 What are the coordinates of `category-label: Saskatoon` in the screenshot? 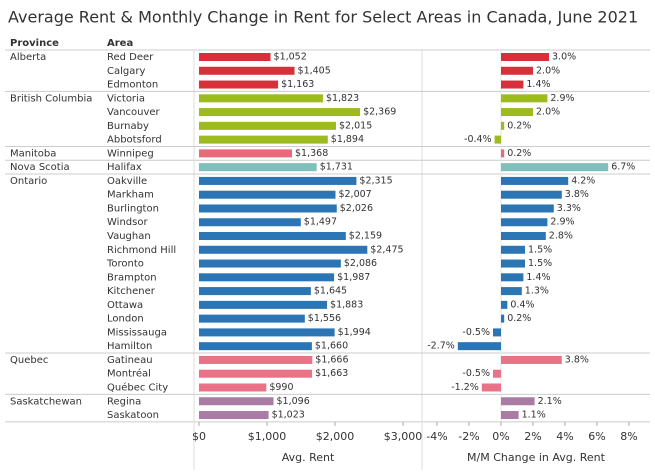 It's located at (133, 415).